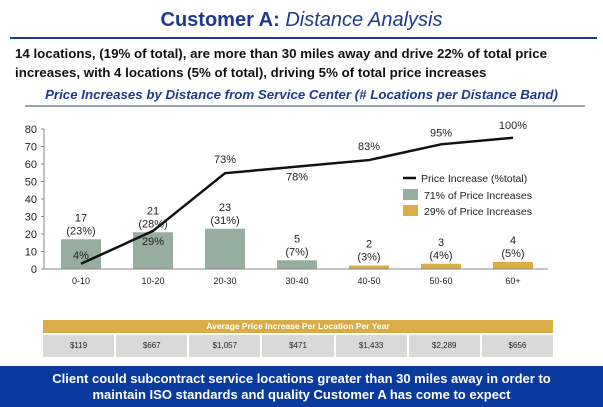 The height and width of the screenshot is (407, 603). I want to click on avg-price-cell: $471, so click(298, 346).